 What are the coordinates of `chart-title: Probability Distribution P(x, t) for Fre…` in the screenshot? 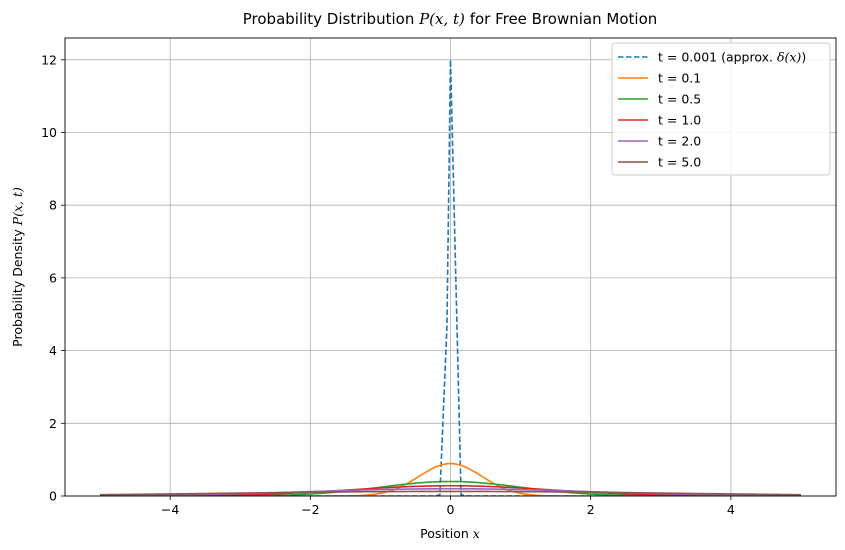 It's located at (450, 19).